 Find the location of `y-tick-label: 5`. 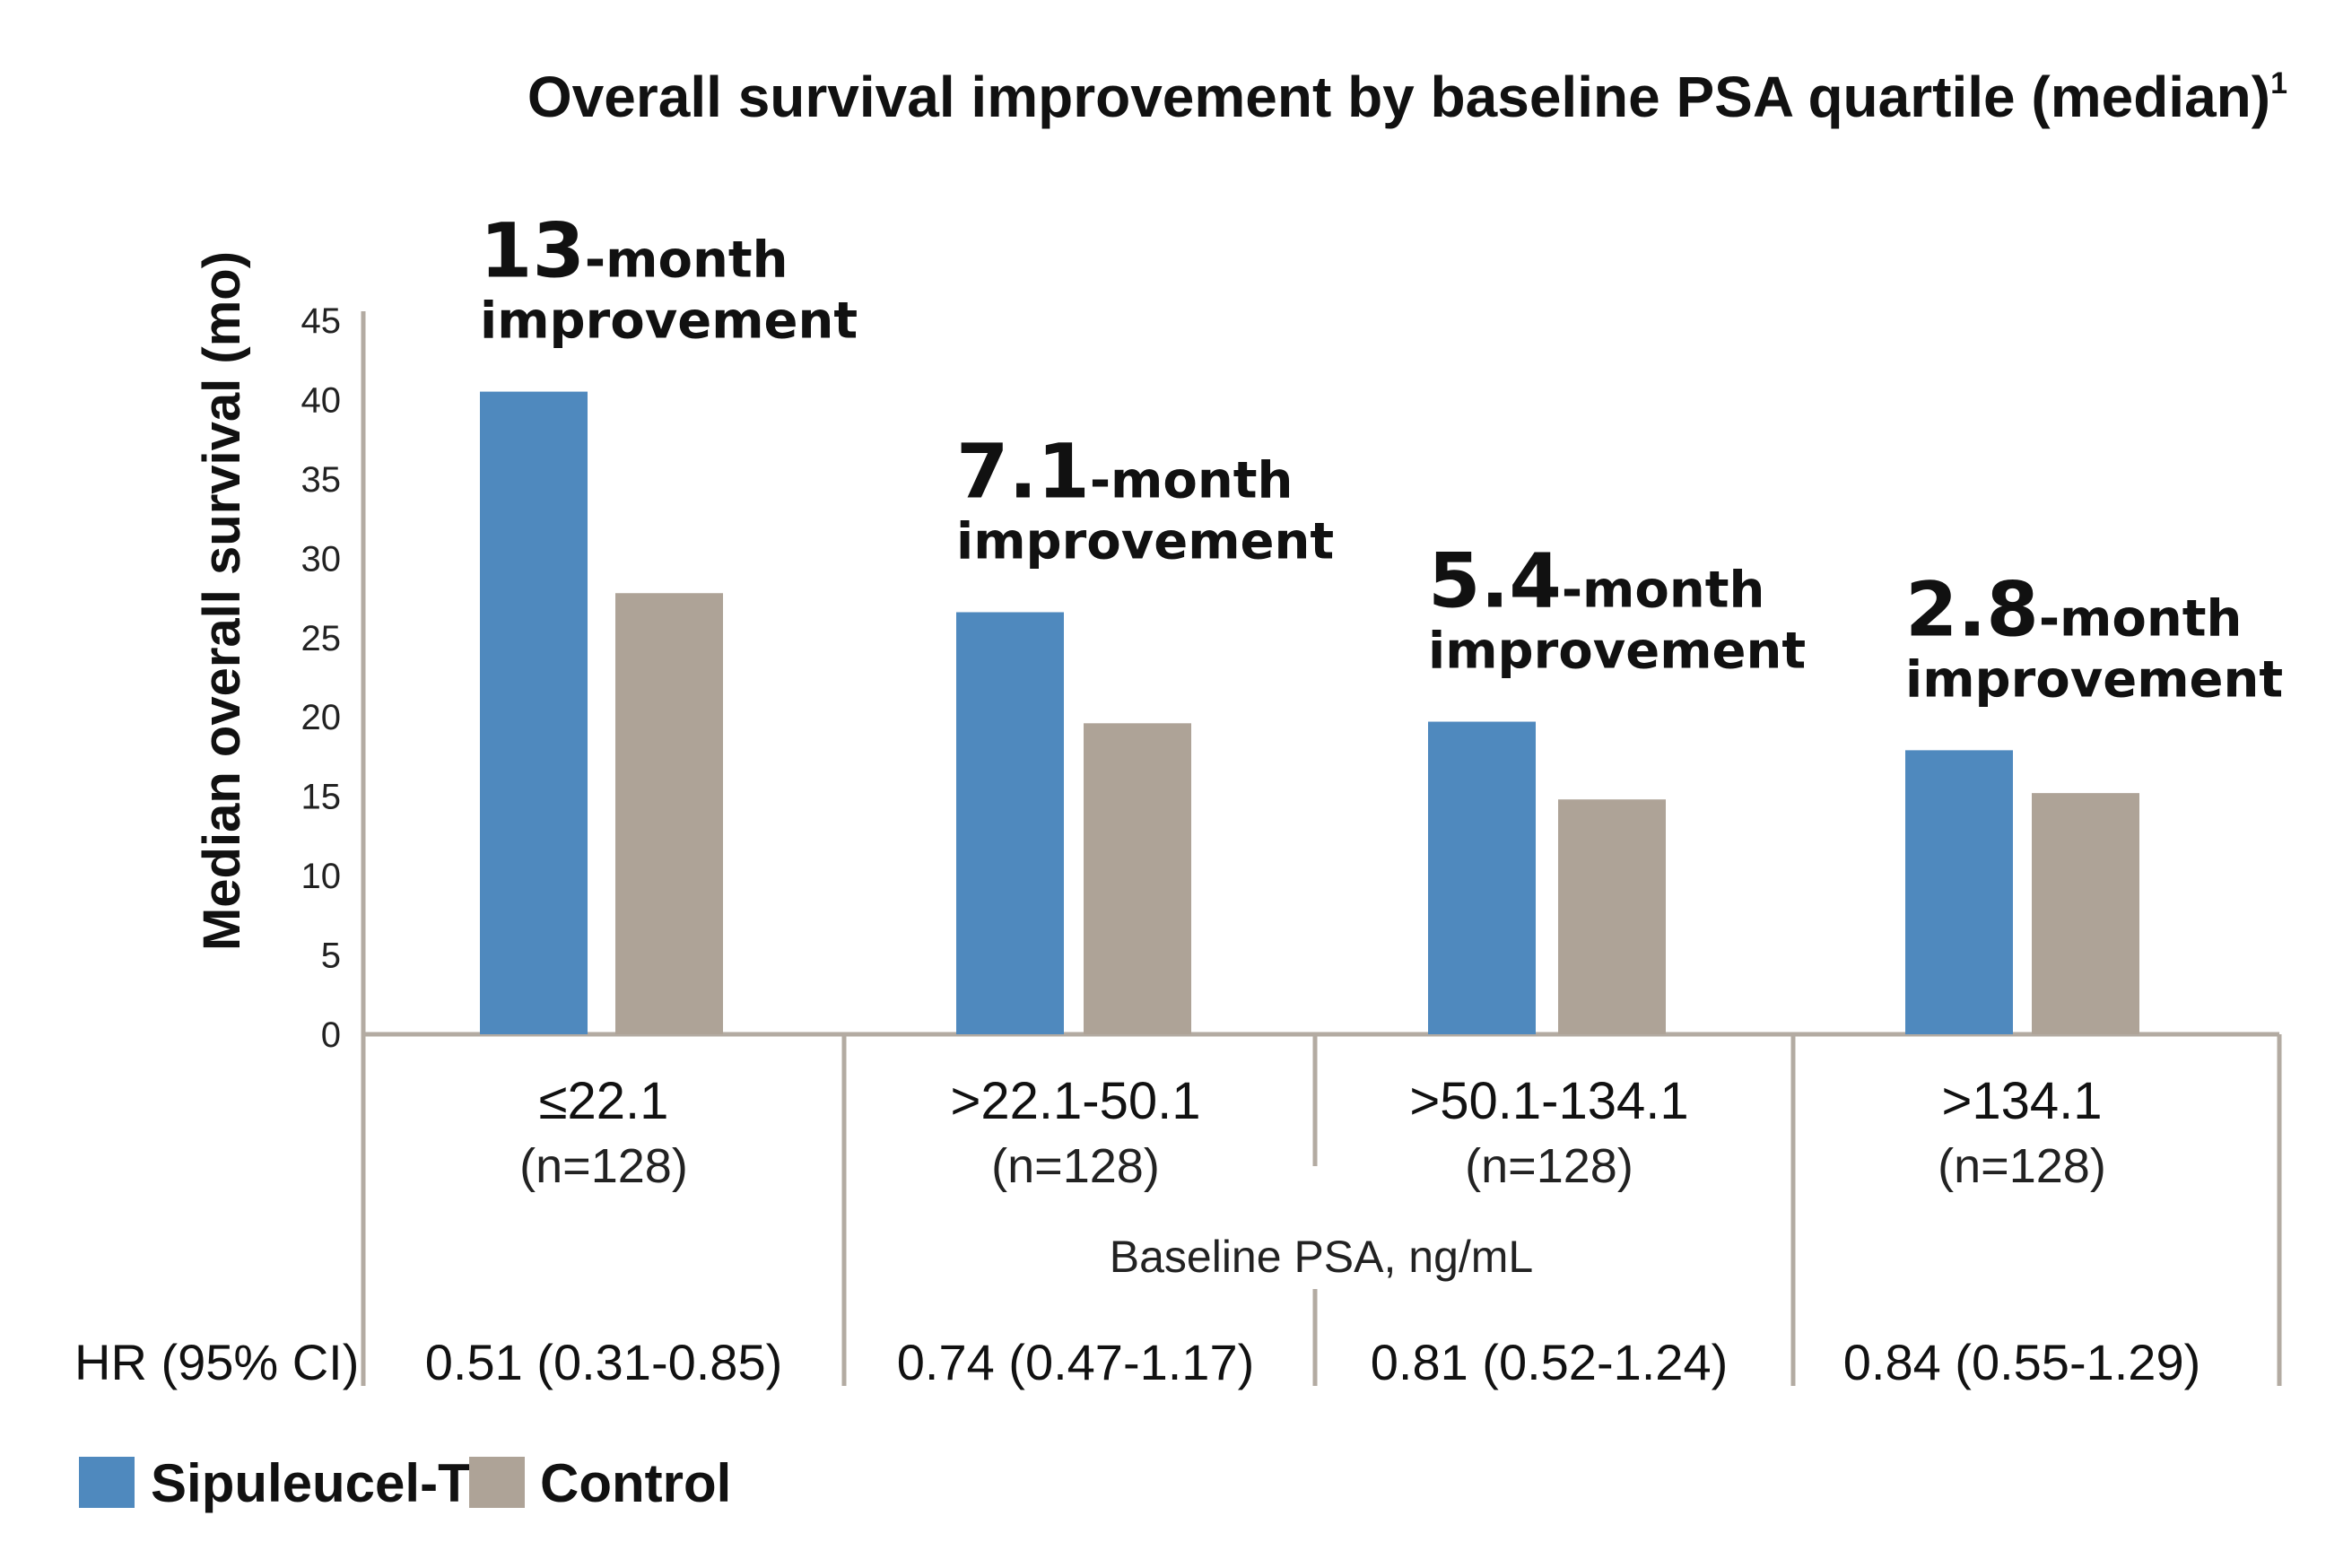

y-tick-label: 5 is located at coordinates (331, 956).